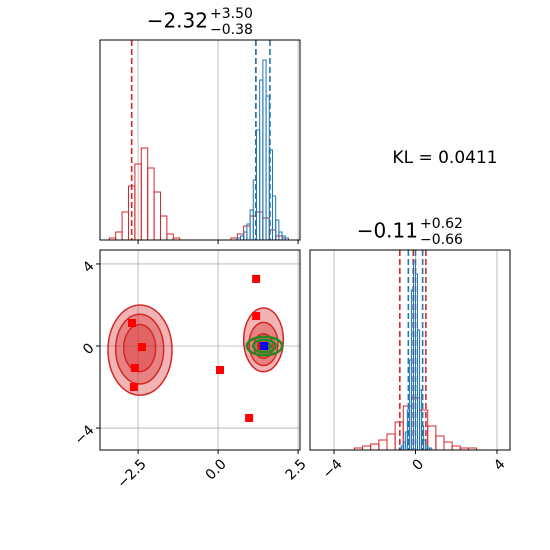 This screenshot has height=550, width=550. I want to click on panel-title: −0.11, so click(387, 231).